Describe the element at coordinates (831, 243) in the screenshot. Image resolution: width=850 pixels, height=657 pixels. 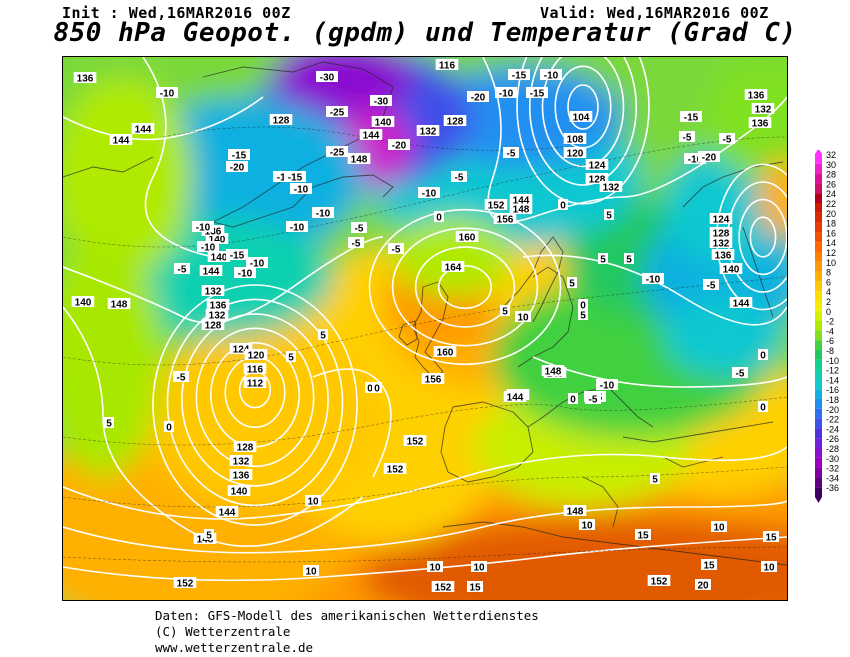
I see `scale-label: 14` at that location.